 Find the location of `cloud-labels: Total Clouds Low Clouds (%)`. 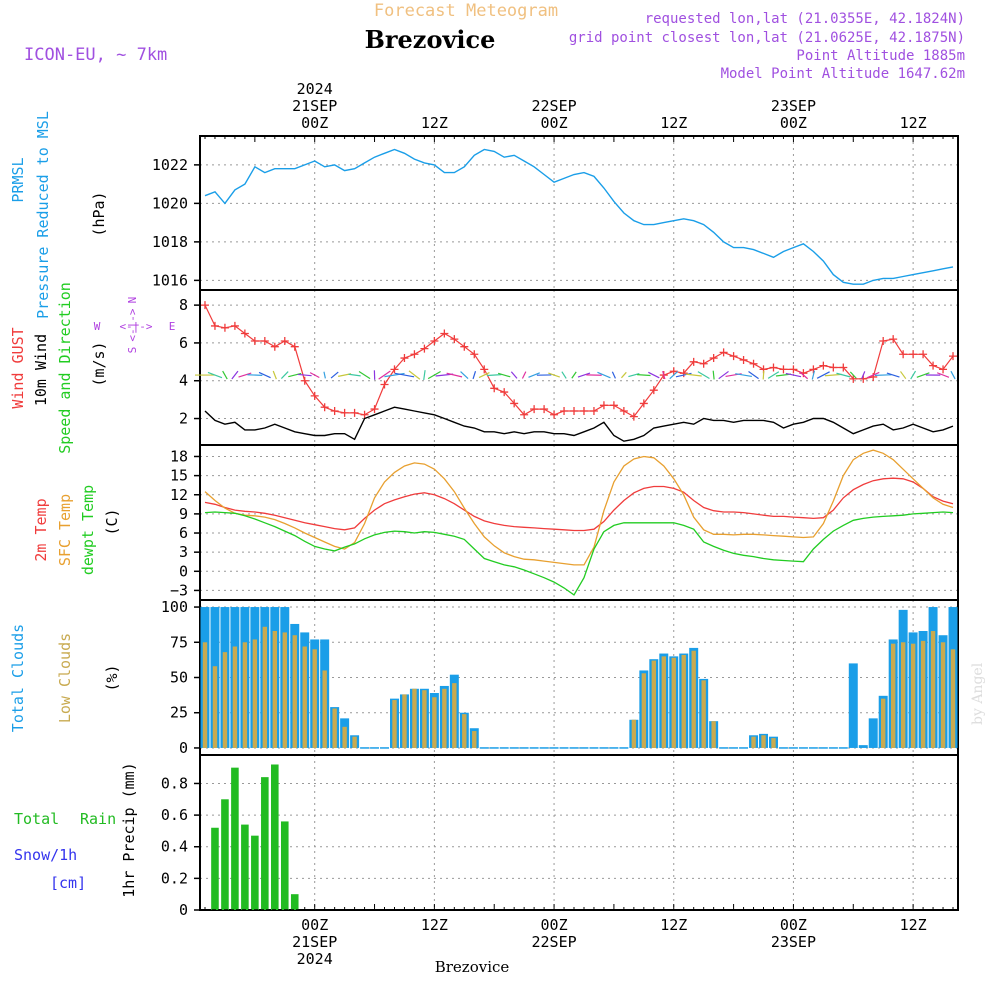

cloud-labels: Total Clouds Low Clouds (%) is located at coordinates (65, 678).